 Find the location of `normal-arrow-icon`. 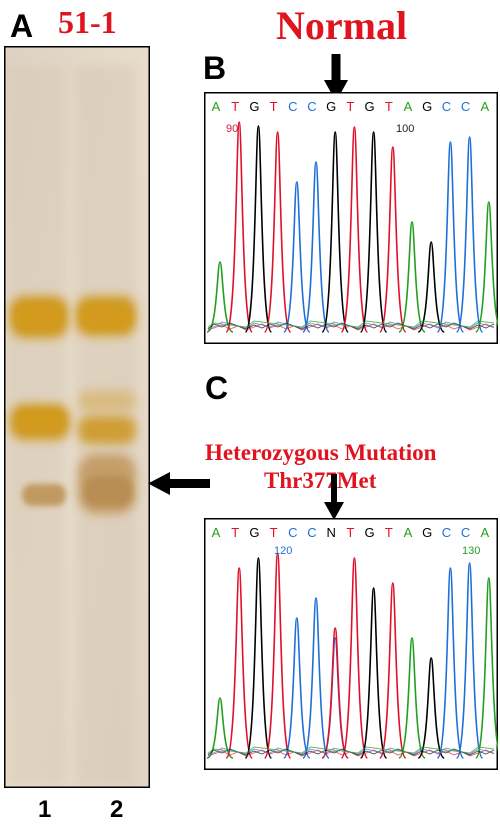

normal-arrow-icon is located at coordinates (336, 78).